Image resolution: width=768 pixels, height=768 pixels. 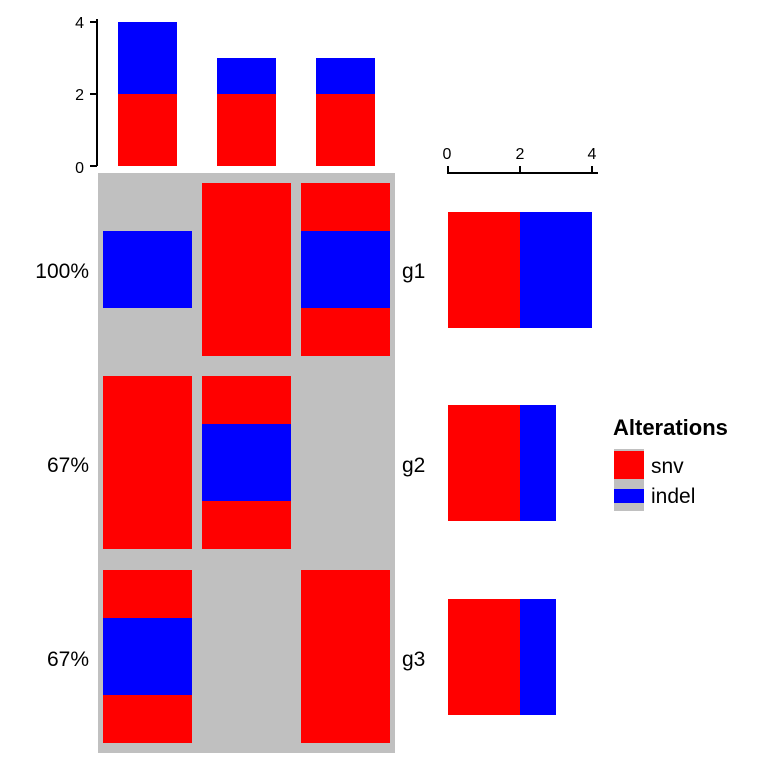 I want to click on legend-title: Alterations, so click(x=670, y=427).